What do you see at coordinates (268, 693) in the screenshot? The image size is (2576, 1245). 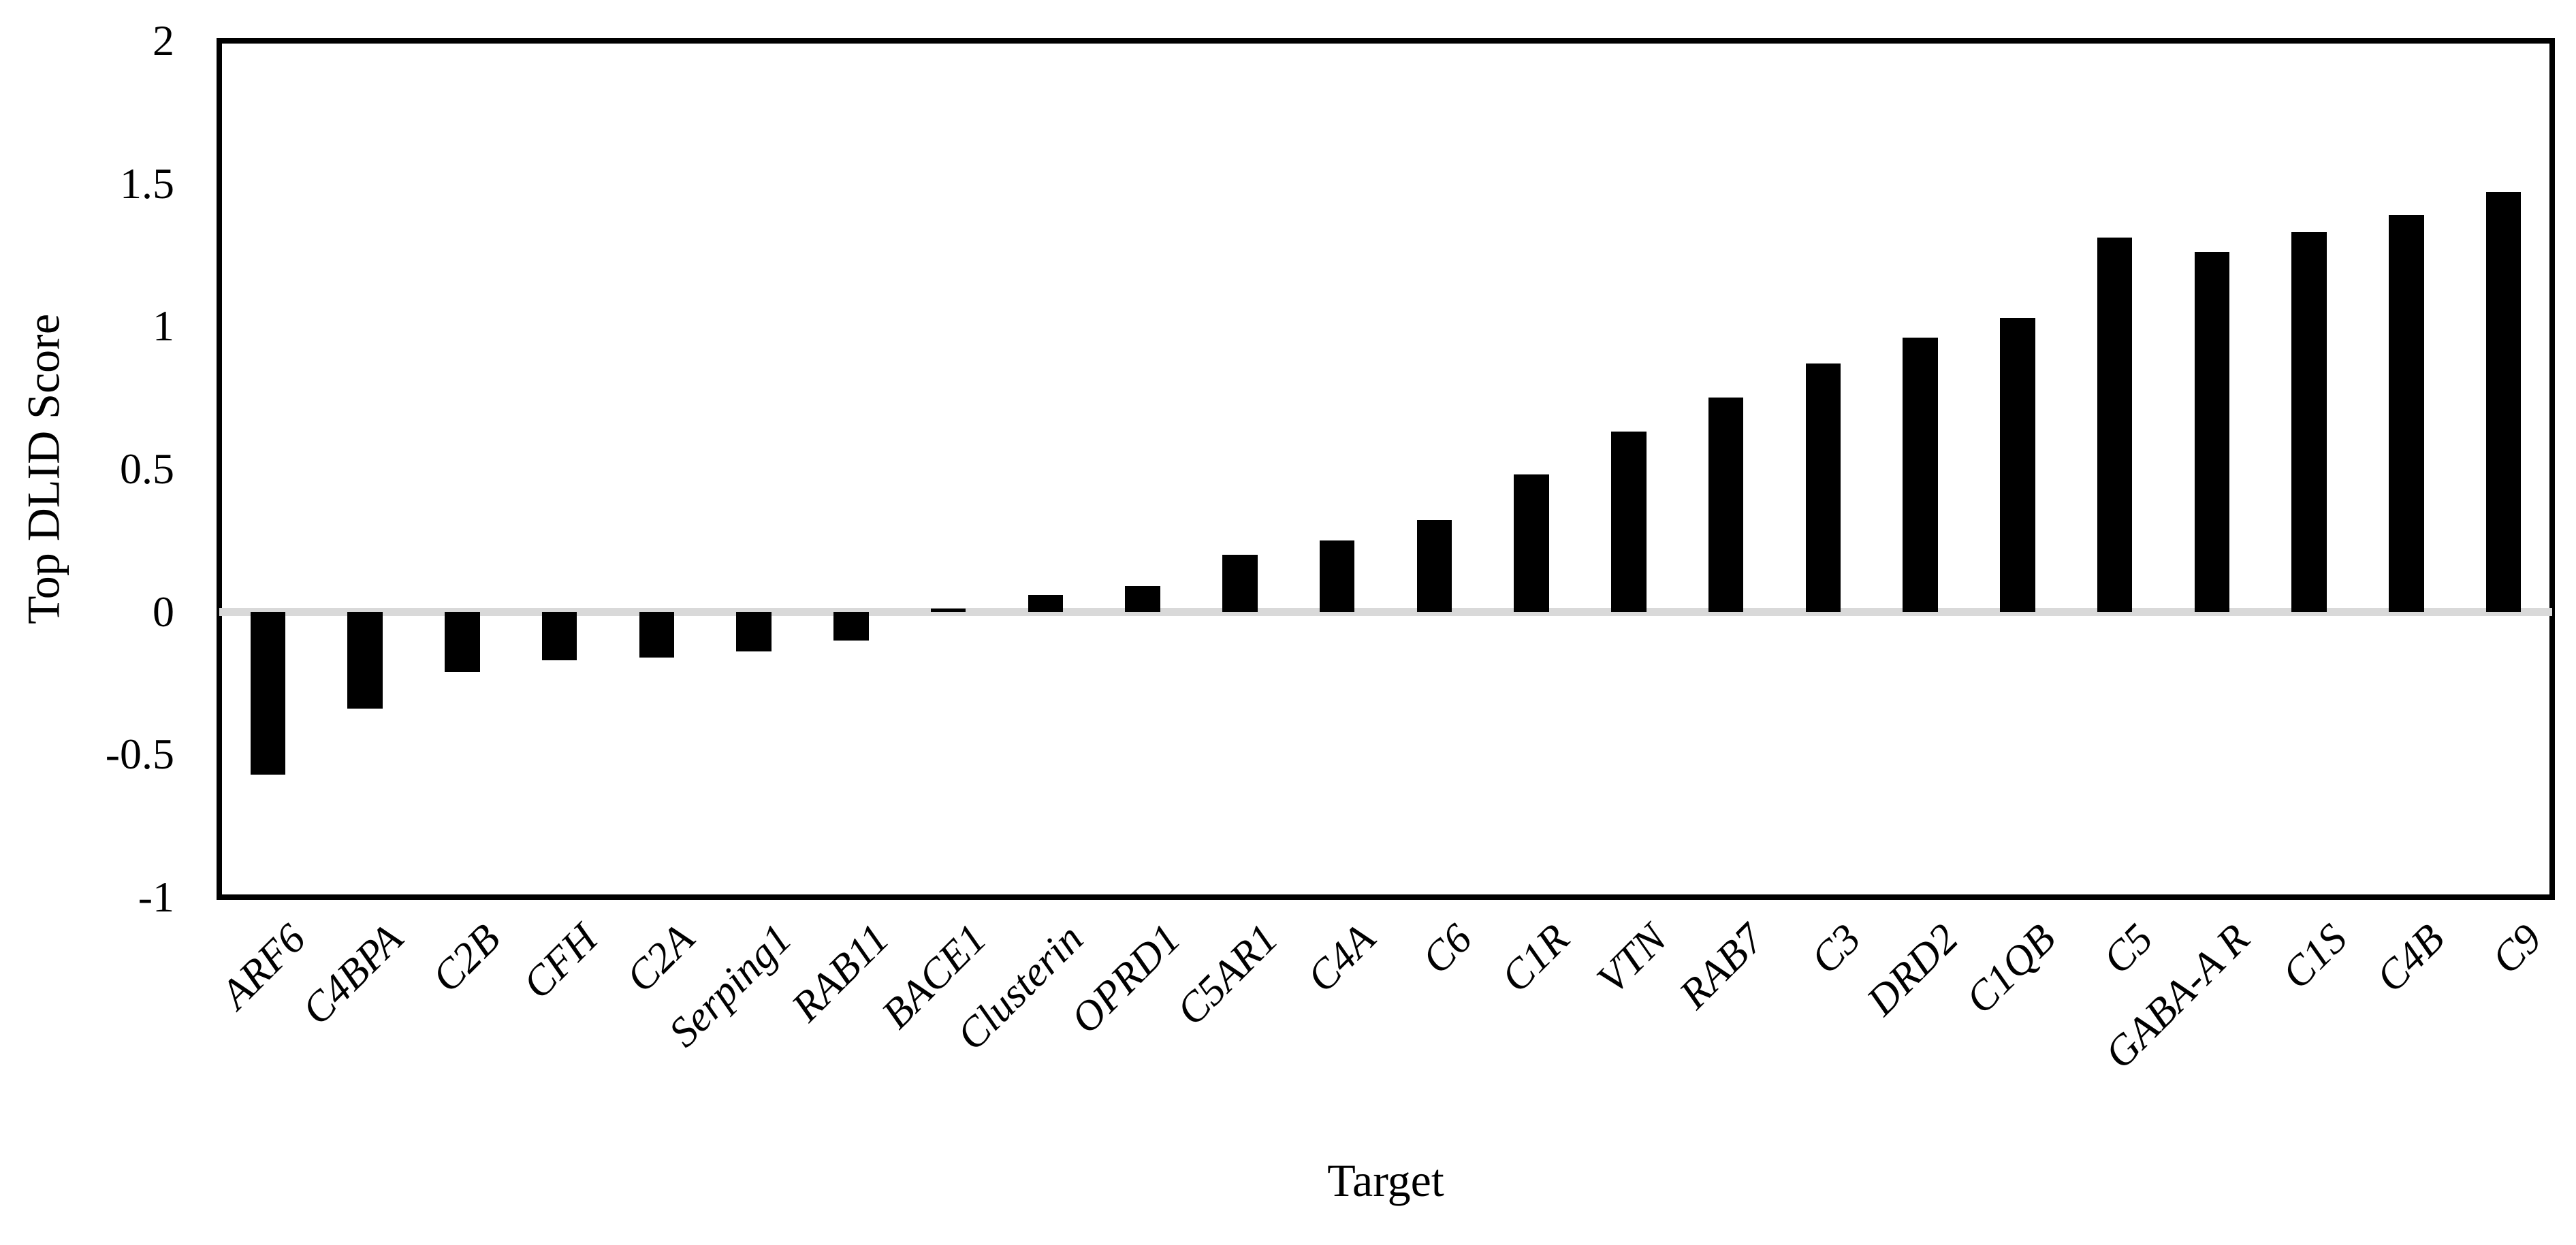 I see `bar-arf6` at bounding box center [268, 693].